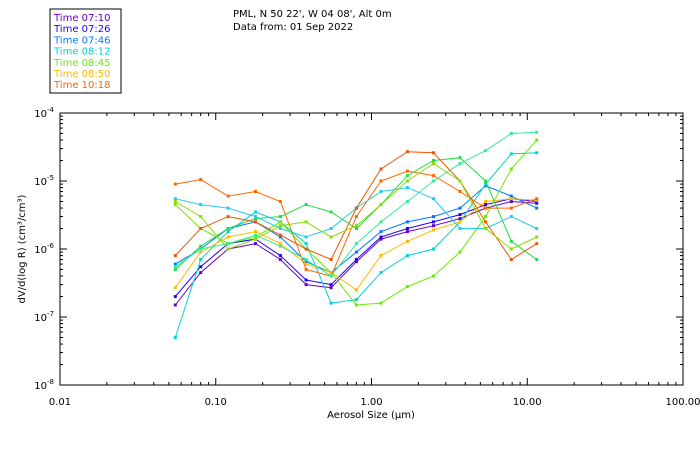  Describe the element at coordinates (371, 402) in the screenshot. I see `x-tick-label: 1.00` at that location.